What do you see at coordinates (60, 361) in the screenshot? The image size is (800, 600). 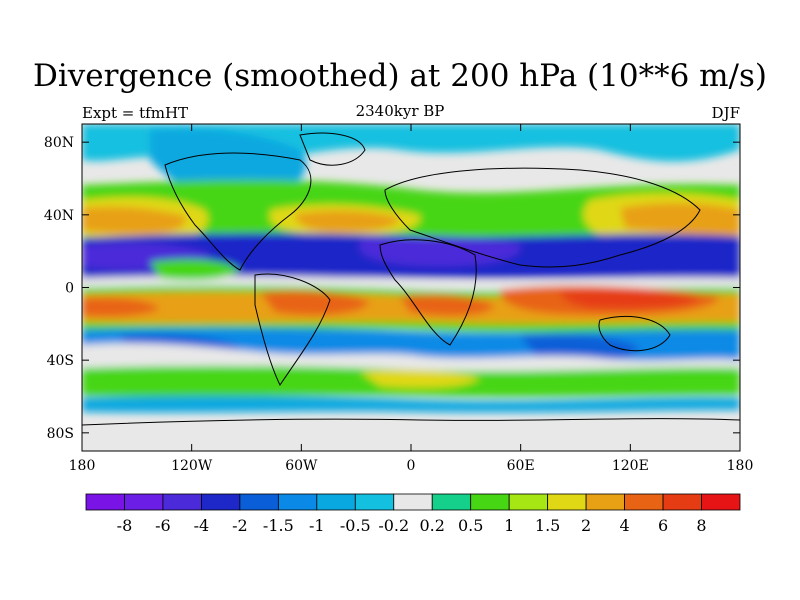 I see `y-tick-label: 40S` at bounding box center [60, 361].